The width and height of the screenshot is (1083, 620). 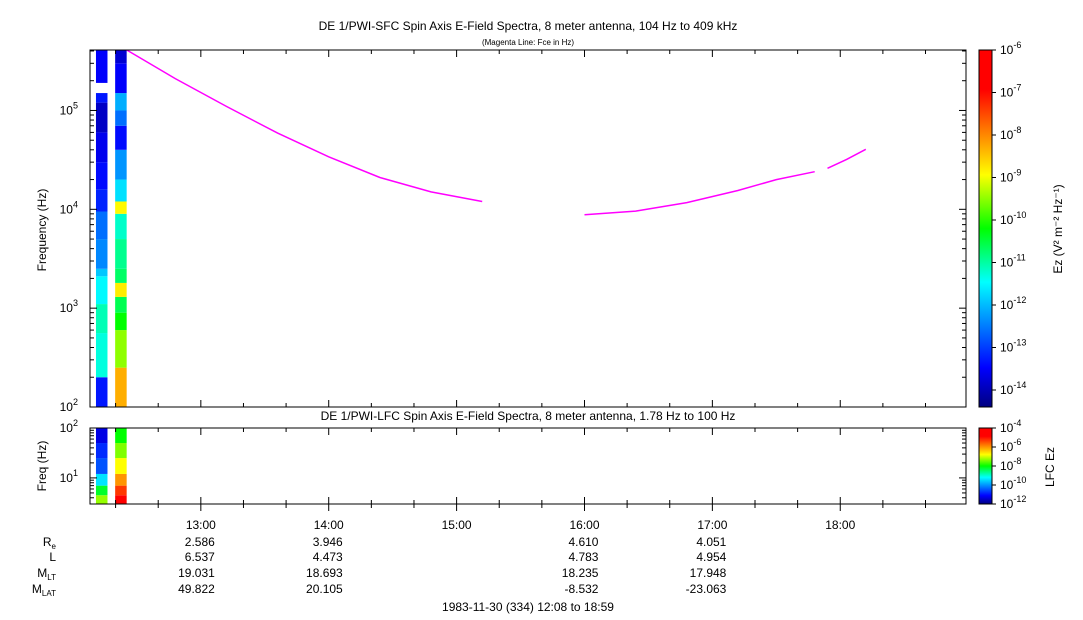 I want to click on ephemeris-value: 3.946, so click(x=328, y=542).